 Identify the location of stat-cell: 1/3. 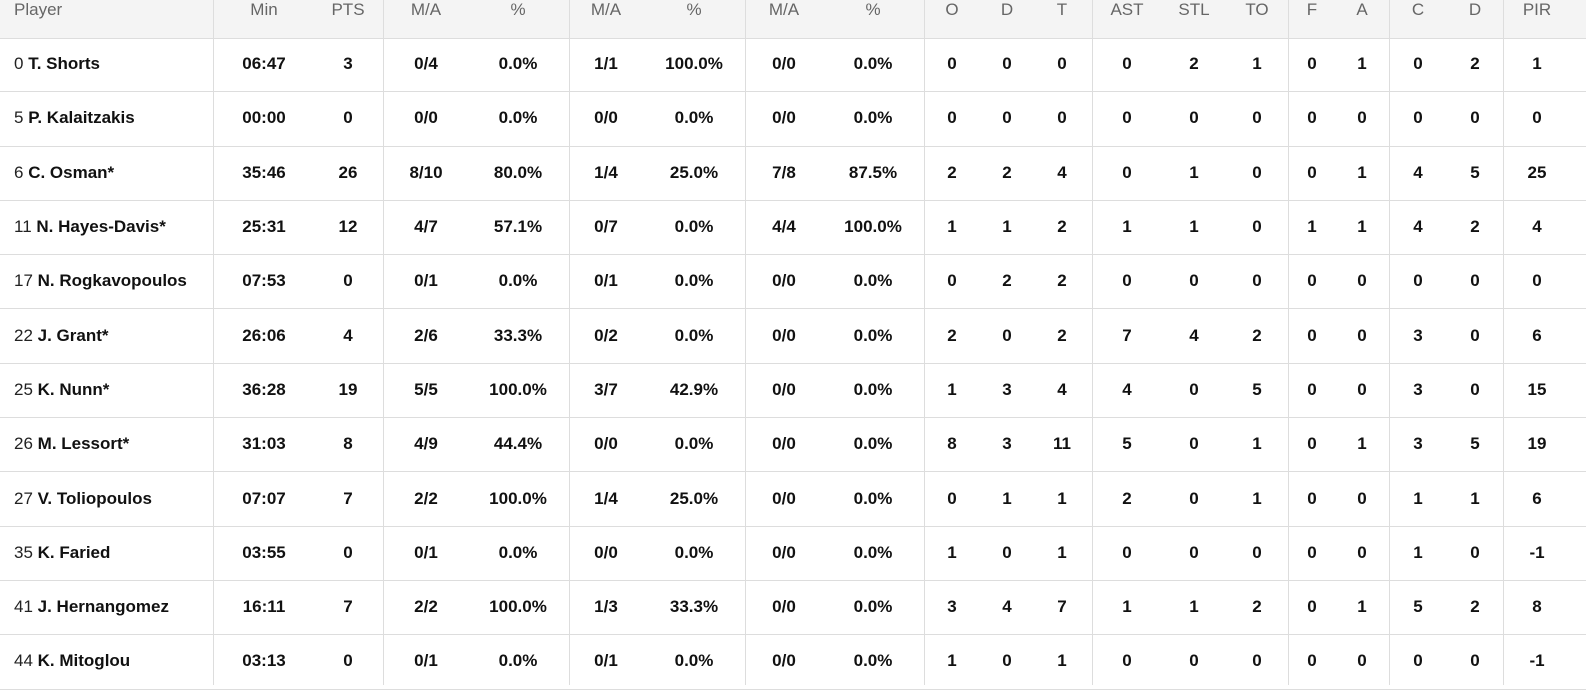
(606, 607).